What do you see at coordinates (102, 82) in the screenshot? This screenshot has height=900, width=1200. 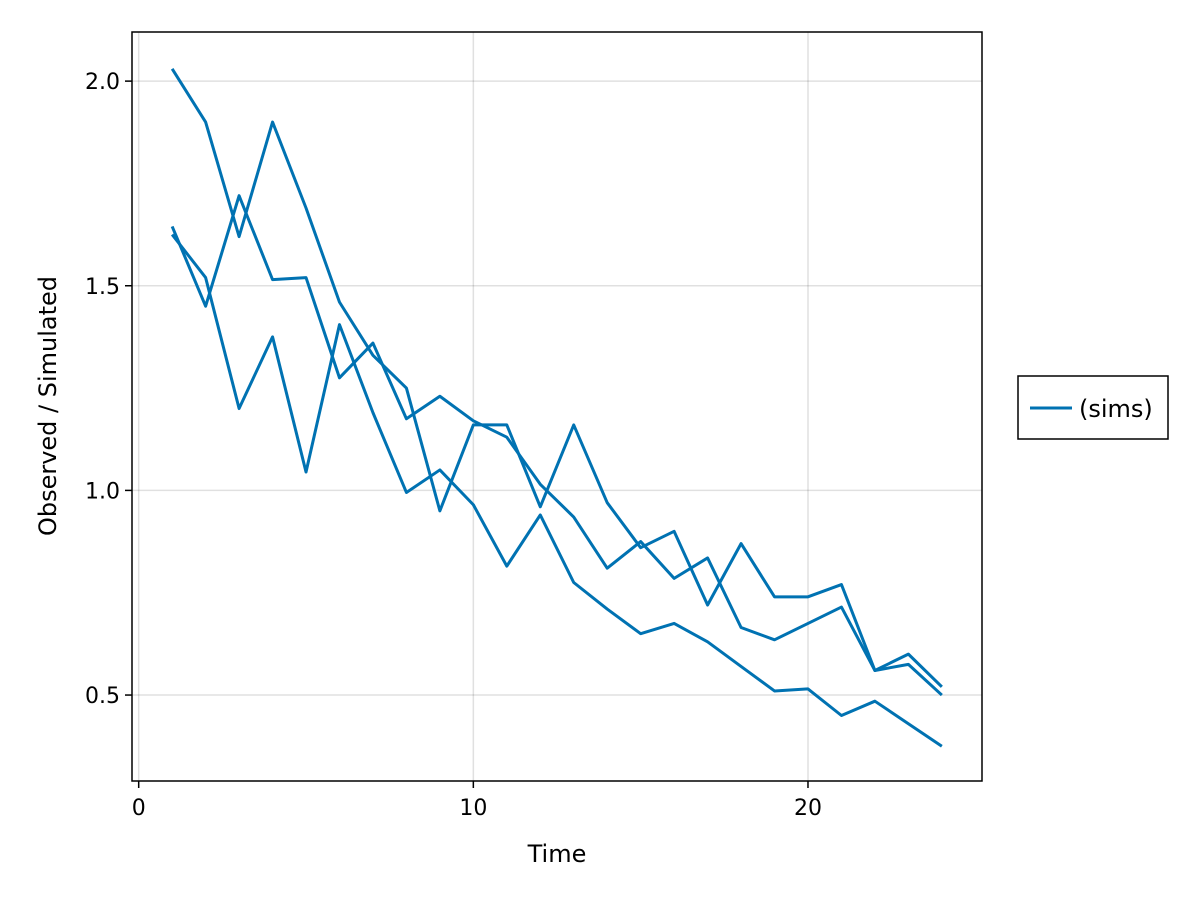 I see `y-tick-label: 2.0` at bounding box center [102, 82].